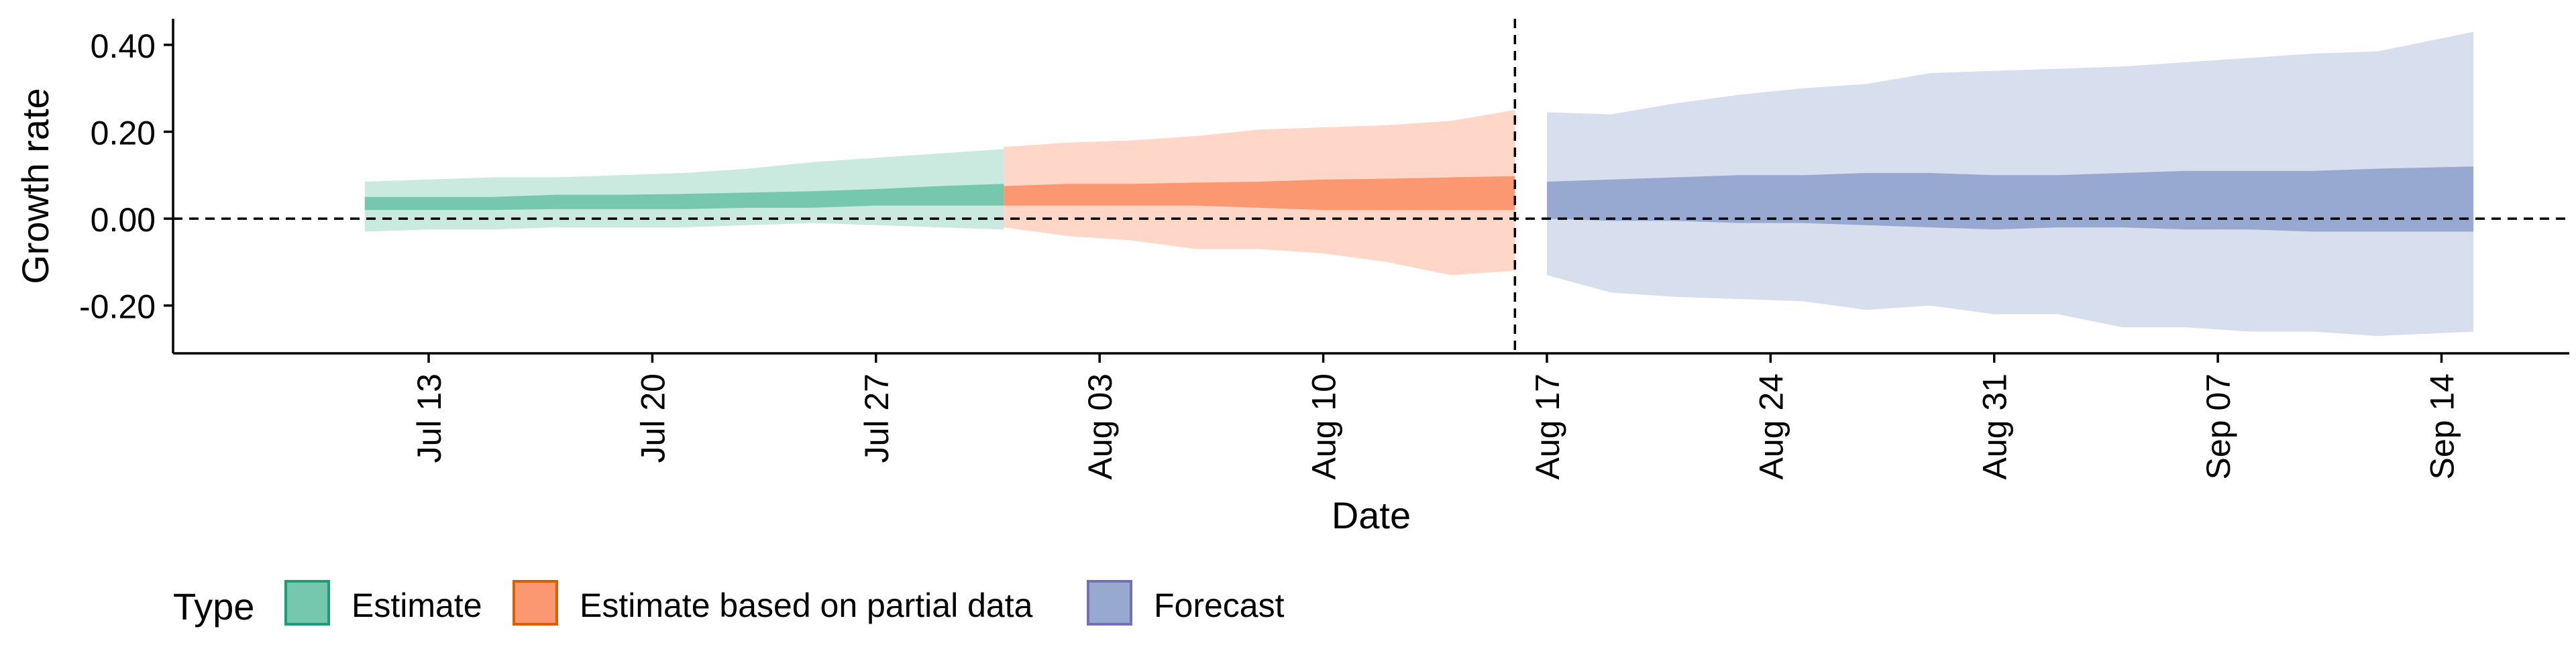 Image resolution: width=2576 pixels, height=647 pixels. I want to click on x-tick-label: Jul 13, so click(429, 418).